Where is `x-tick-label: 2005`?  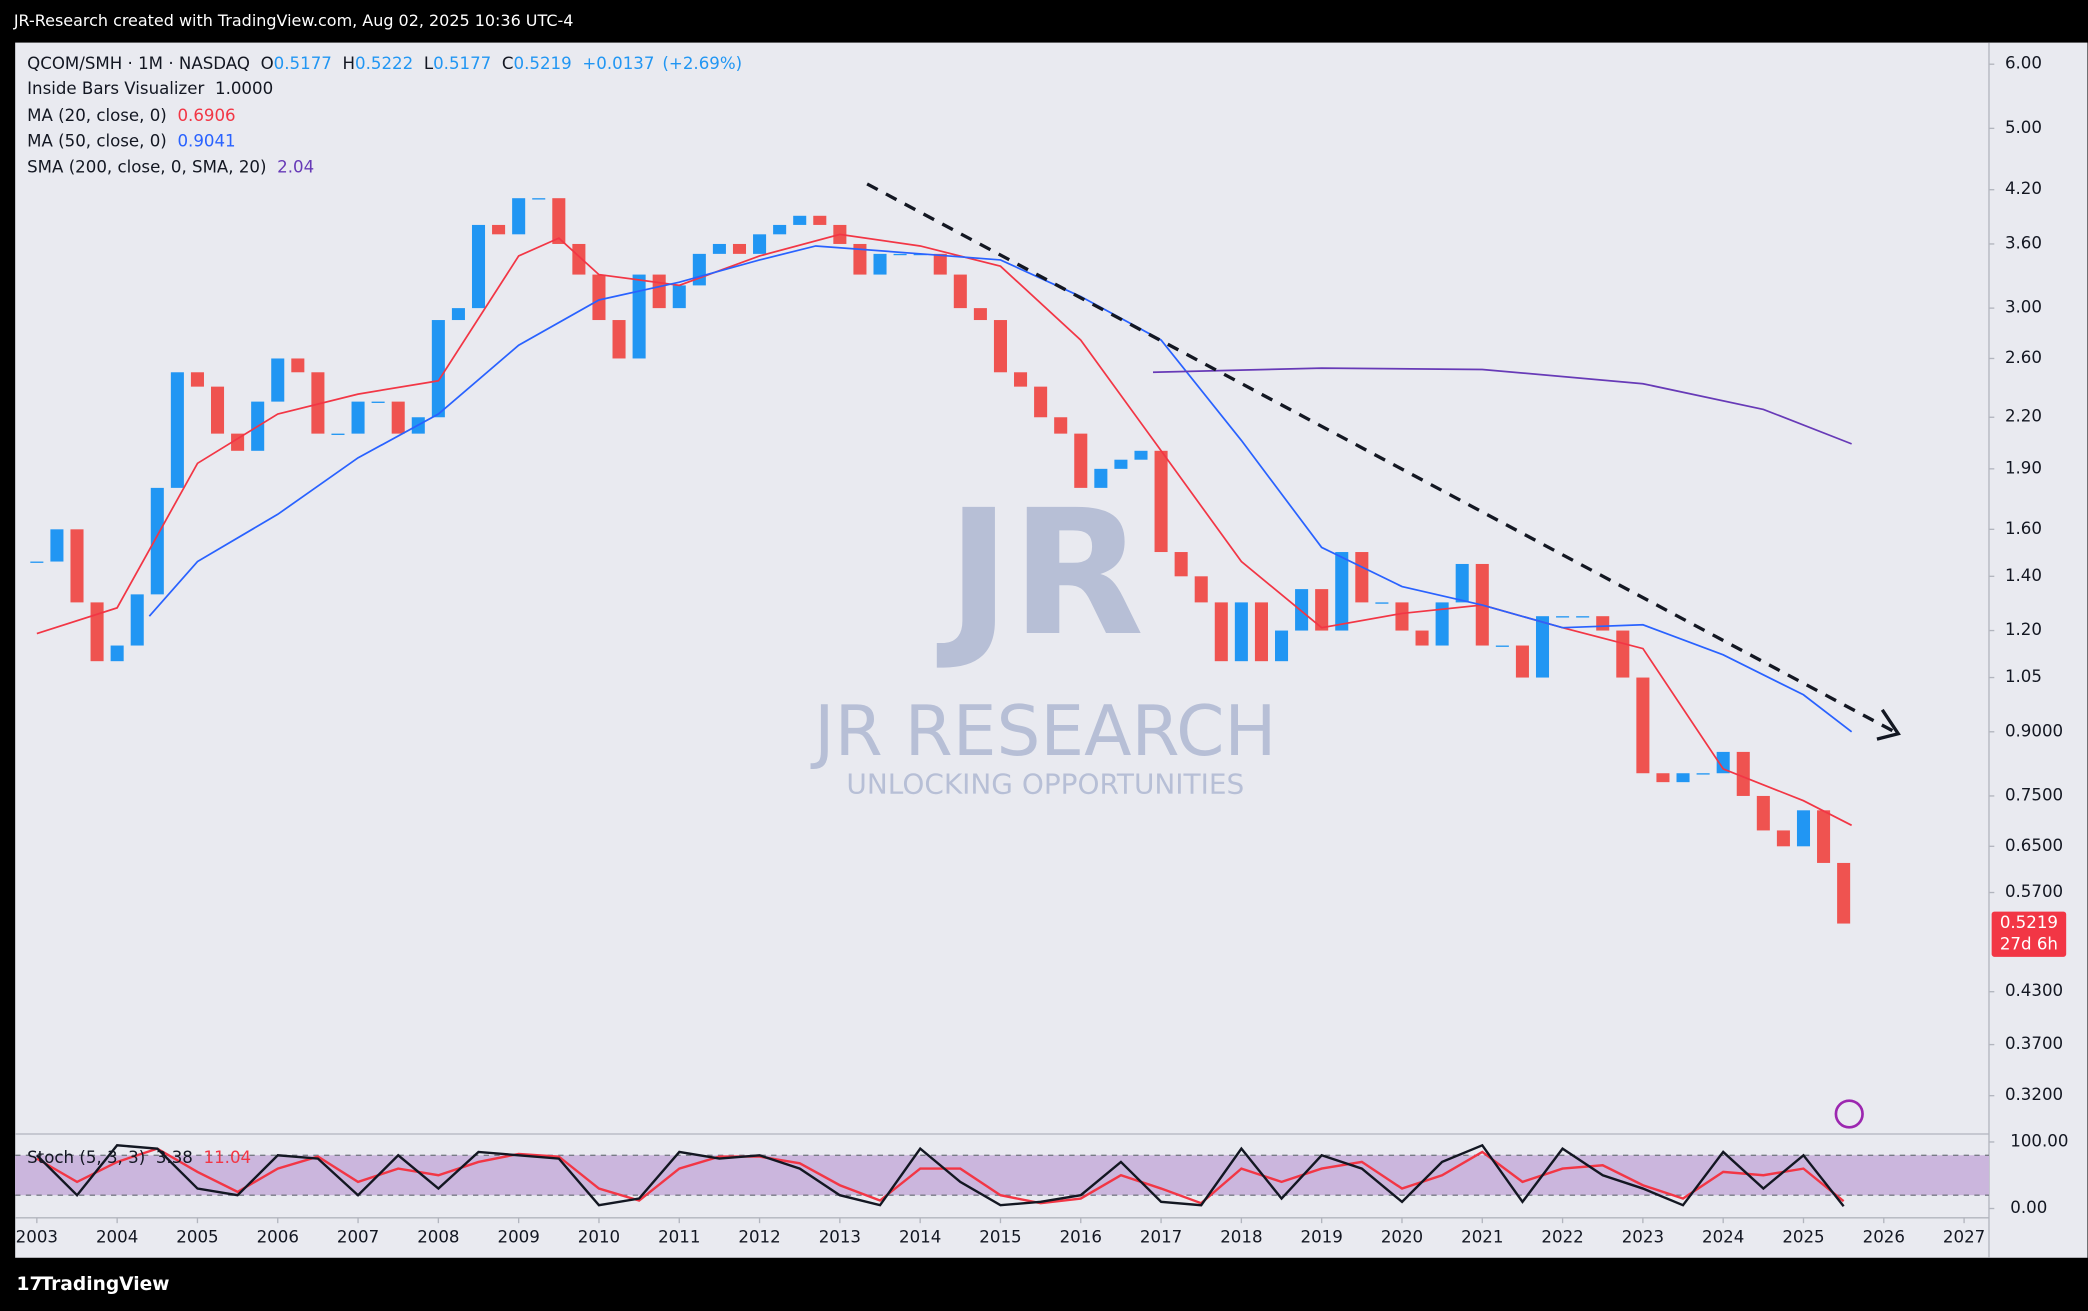 x-tick-label: 2005 is located at coordinates (197, 1236).